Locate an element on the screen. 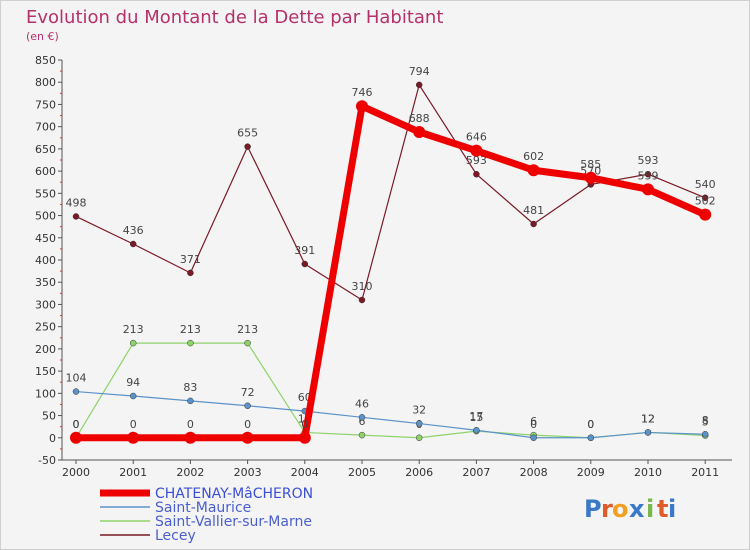  y-tick-label: 250 is located at coordinates (45, 327).